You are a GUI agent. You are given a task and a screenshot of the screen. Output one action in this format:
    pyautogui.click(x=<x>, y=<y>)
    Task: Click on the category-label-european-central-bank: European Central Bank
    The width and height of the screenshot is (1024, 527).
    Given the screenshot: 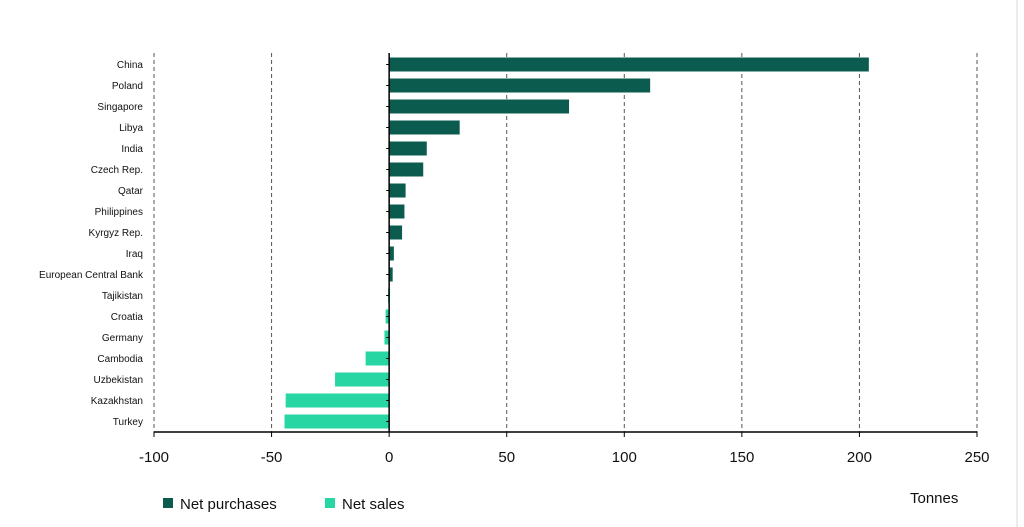 What is the action you would take?
    pyautogui.click(x=91, y=275)
    